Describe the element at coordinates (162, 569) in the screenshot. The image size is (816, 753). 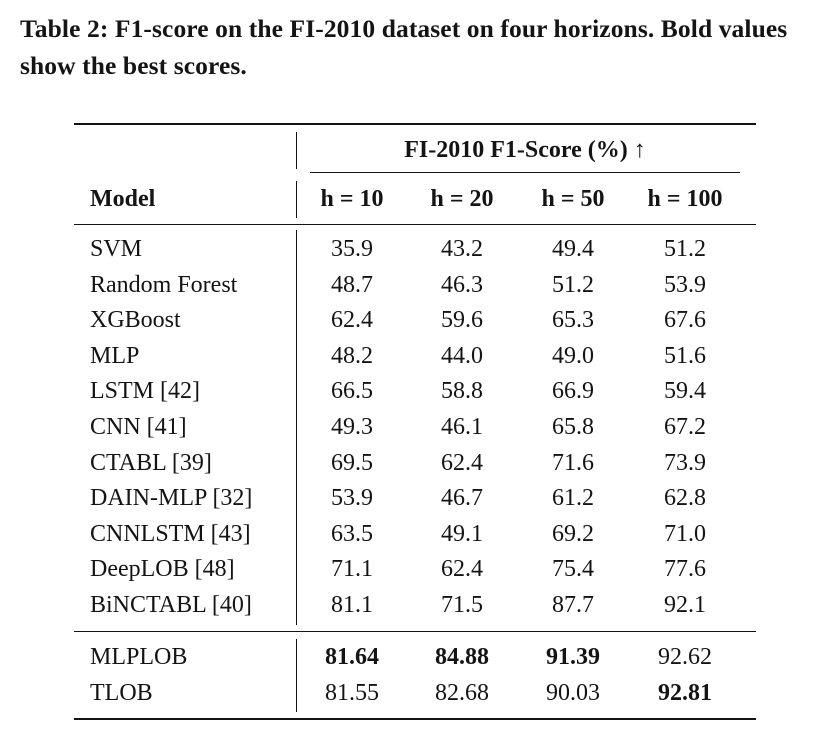
I see `model-name: DeepLOB [48]` at that location.